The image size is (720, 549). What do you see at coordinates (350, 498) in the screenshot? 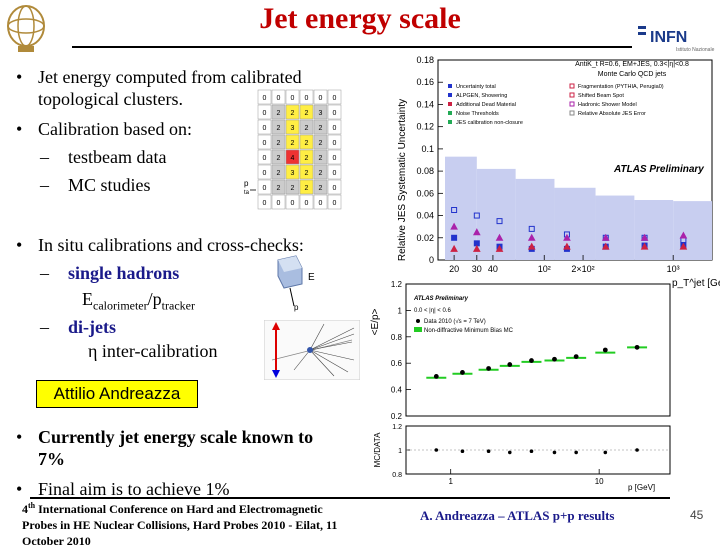
I see `footer-rule` at bounding box center [350, 498].